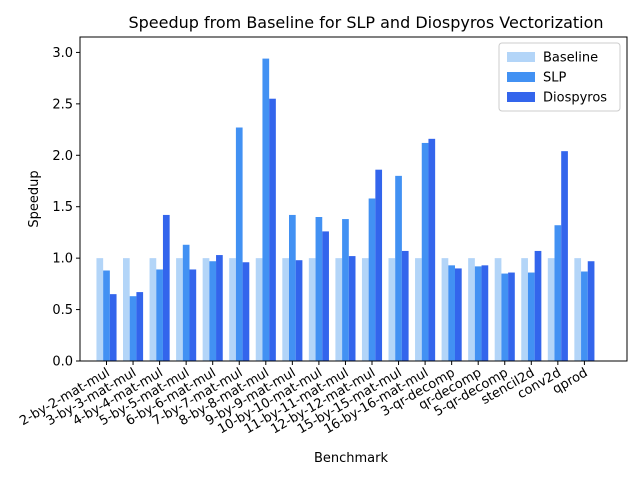  What do you see at coordinates (521, 77) in the screenshot?
I see `legend-swatch-slp` at bounding box center [521, 77].